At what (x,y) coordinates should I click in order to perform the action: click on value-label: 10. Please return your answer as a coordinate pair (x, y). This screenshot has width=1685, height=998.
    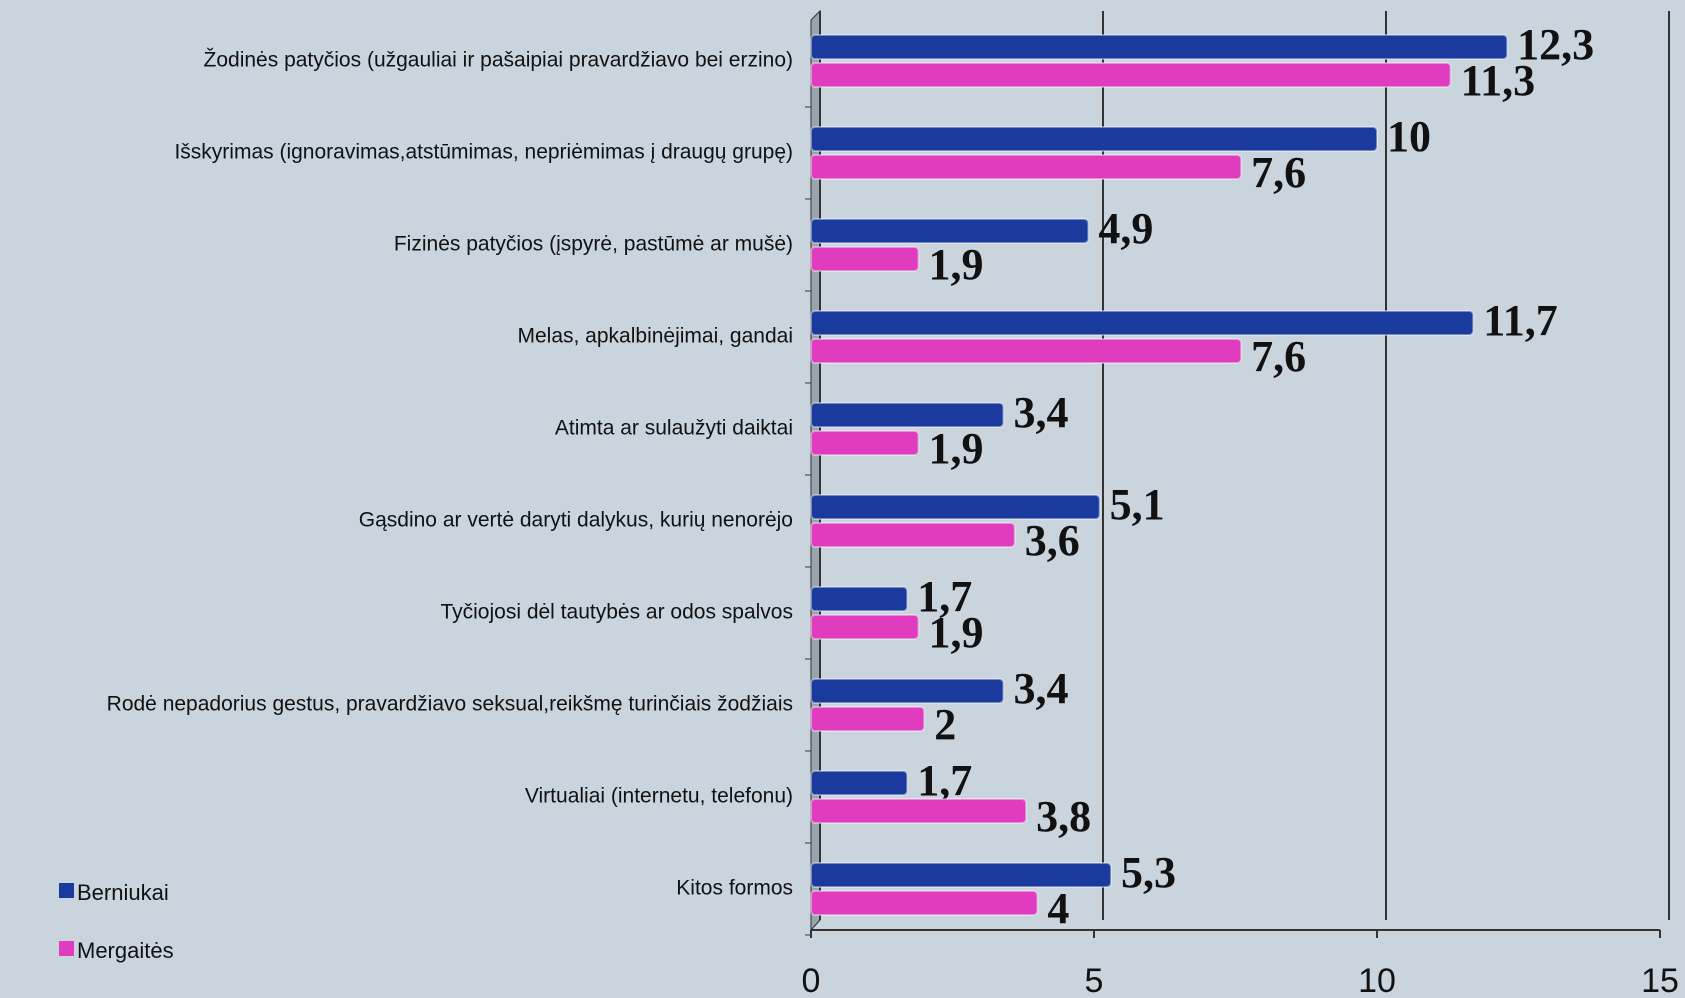
    Looking at the image, I should click on (1409, 136).